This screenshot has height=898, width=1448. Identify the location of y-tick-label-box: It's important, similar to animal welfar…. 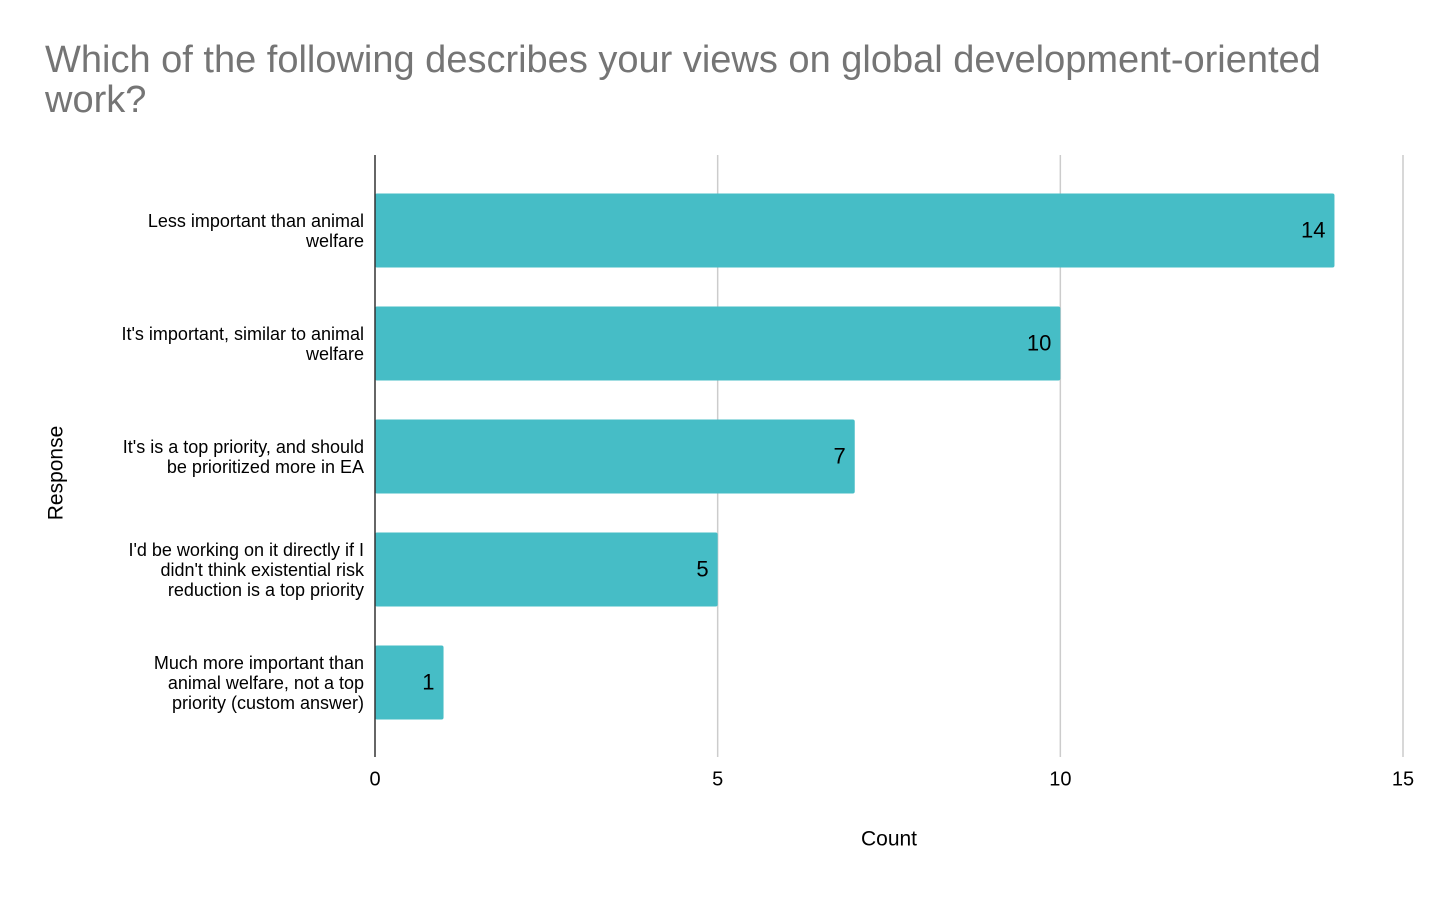
(239, 344).